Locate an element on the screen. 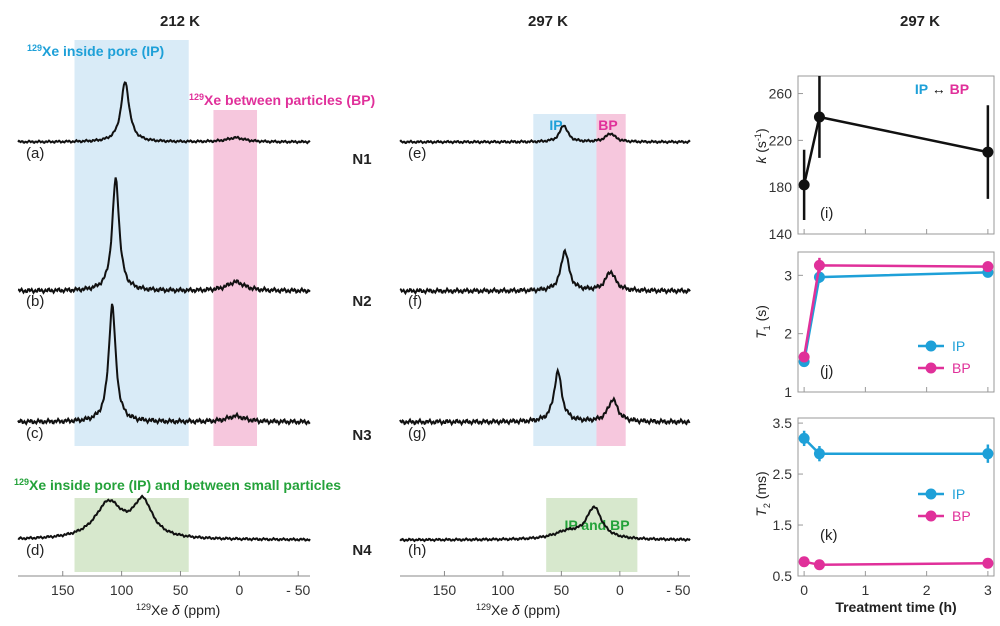 This screenshot has width=1000, height=626. legend-j-ip: IP is located at coordinates (958, 346).